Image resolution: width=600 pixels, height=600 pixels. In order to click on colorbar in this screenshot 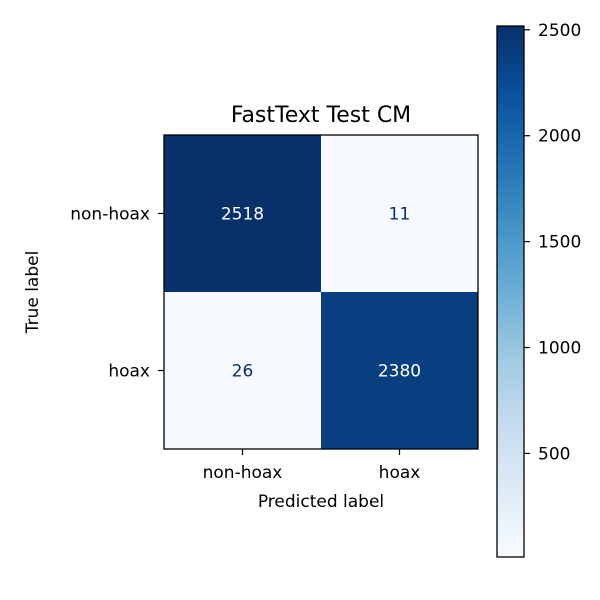, I will do `click(510, 291)`.